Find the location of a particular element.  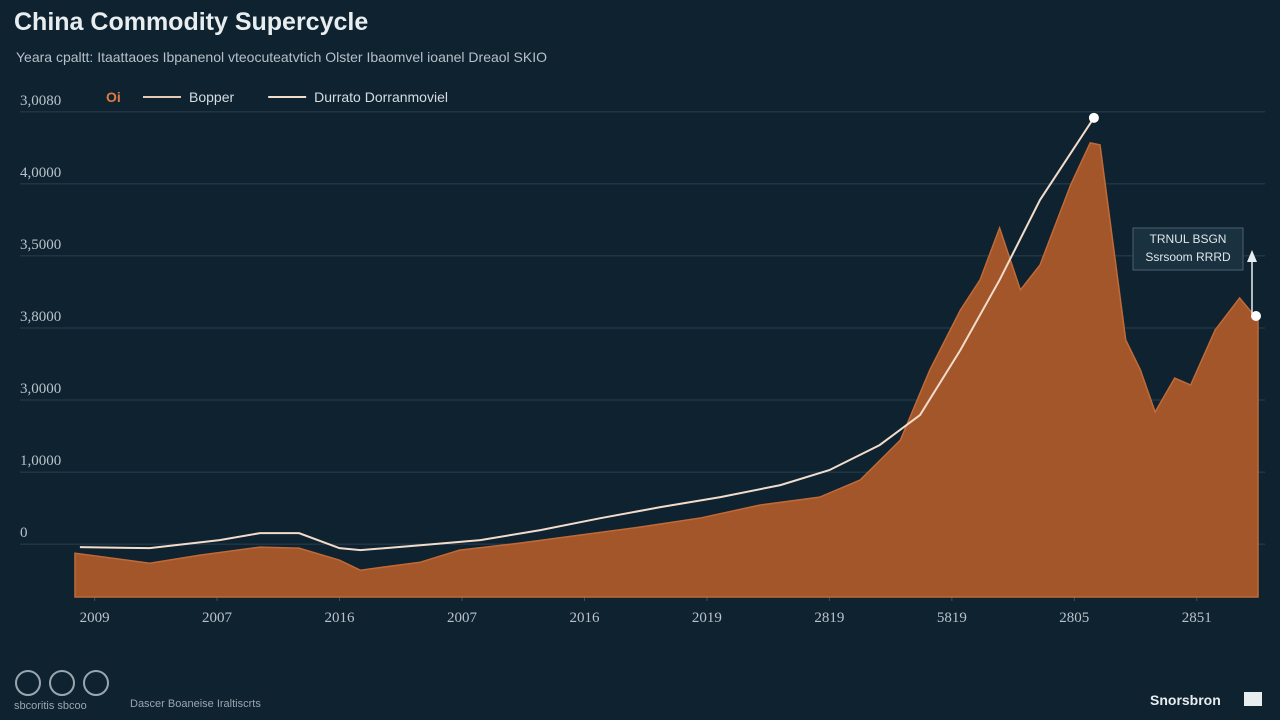

legend: Bopper Durrato Dorranmoviel is located at coordinates (295, 97).